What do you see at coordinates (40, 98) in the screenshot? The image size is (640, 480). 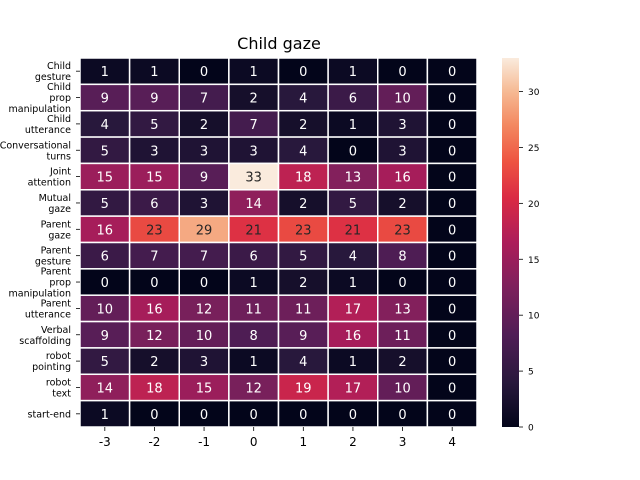 I see `y-tick-label: Child prop manipulation` at bounding box center [40, 98].